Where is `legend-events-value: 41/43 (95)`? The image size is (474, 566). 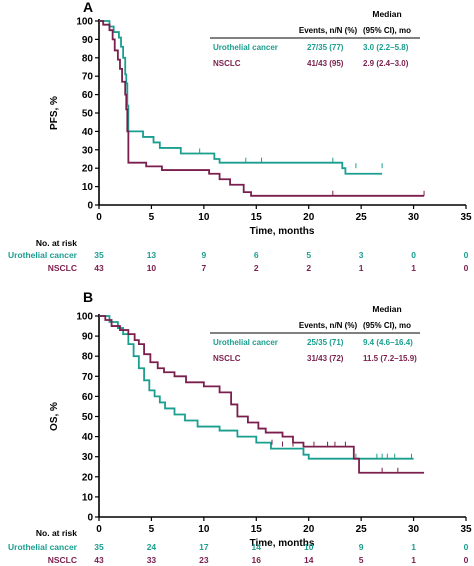
legend-events-value: 41/43 (95) is located at coordinates (325, 63).